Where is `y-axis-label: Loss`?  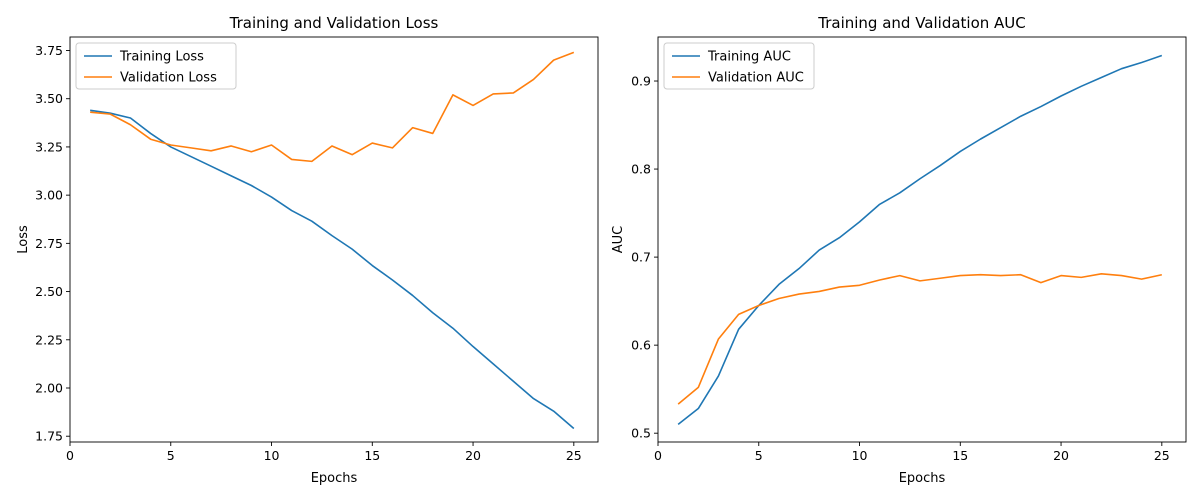
y-axis-label: Loss is located at coordinates (23, 239).